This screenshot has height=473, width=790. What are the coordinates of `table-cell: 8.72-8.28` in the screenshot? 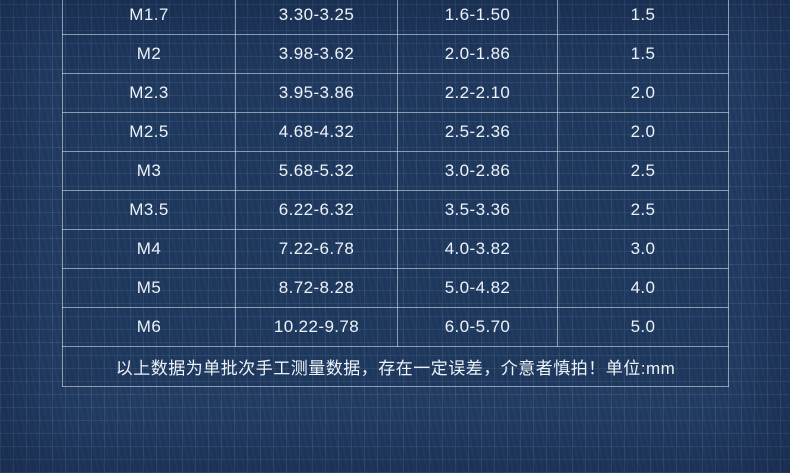 It's located at (316, 288).